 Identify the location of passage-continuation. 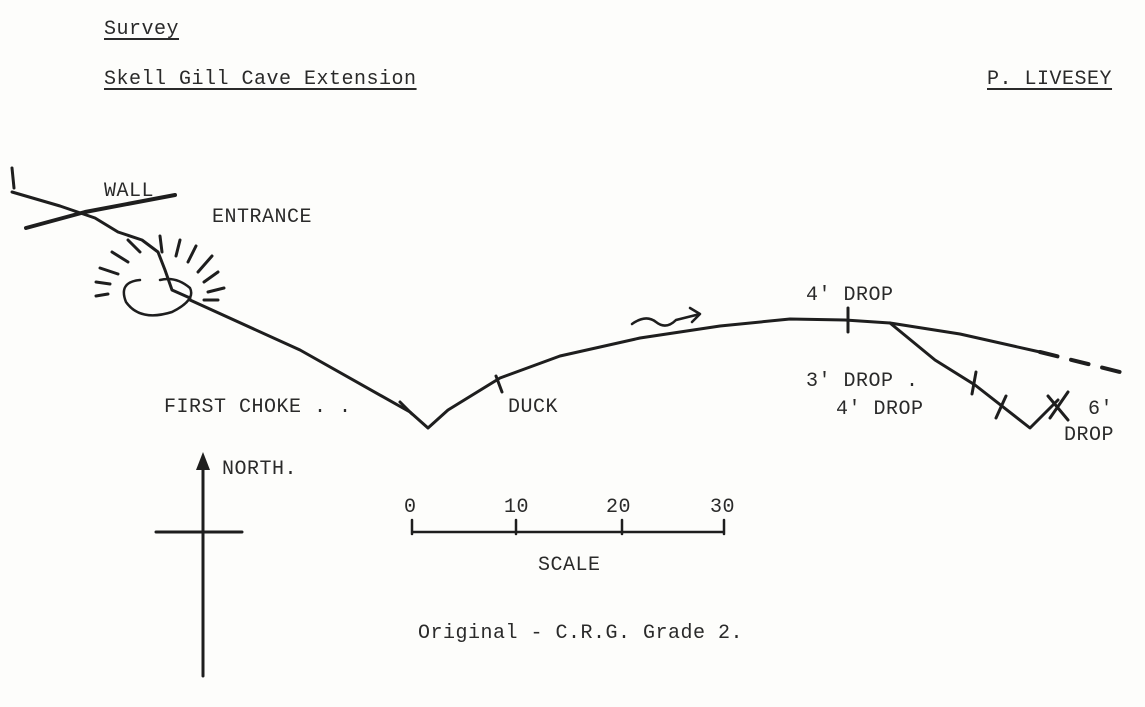
(1080, 362).